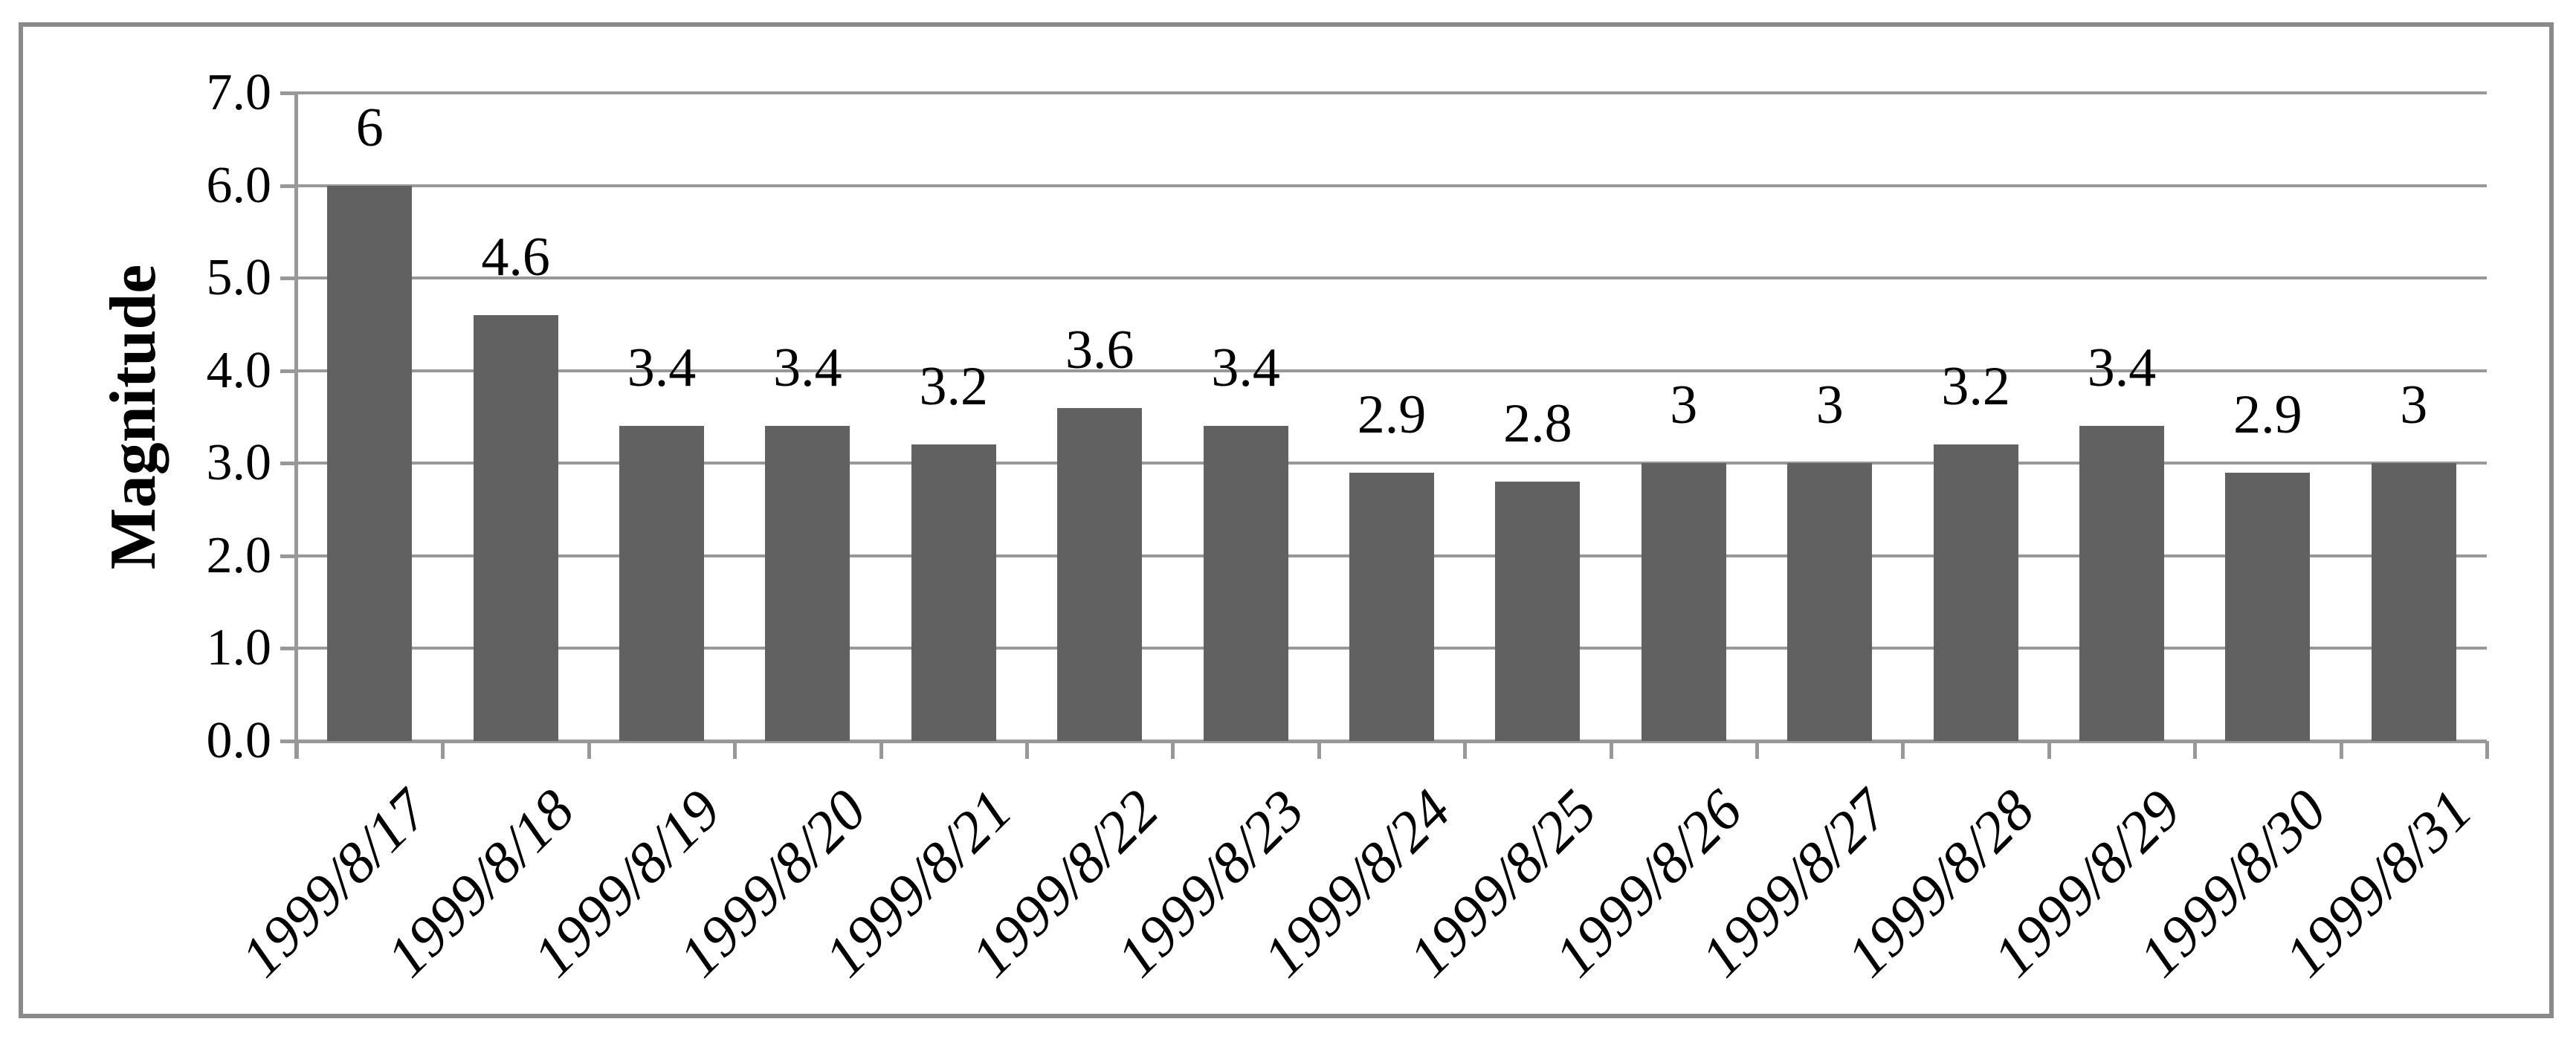 The height and width of the screenshot is (1045, 2576). I want to click on y-axis-tick-label: 5.0, so click(239, 278).